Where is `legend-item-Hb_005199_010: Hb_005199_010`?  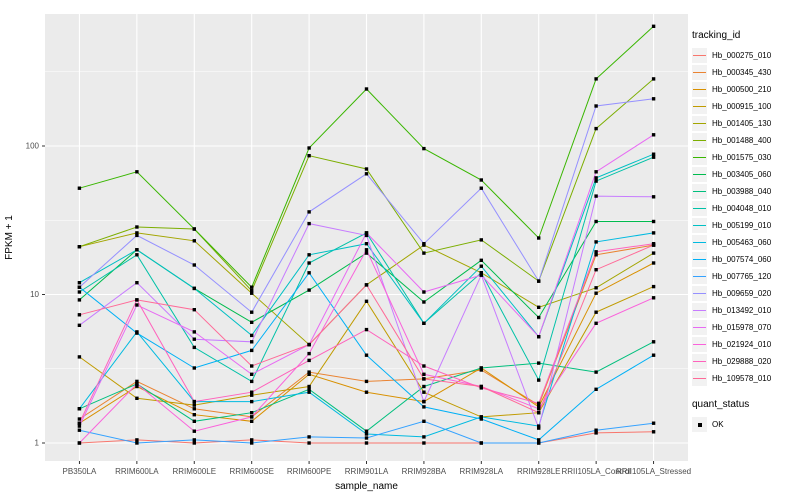 legend-item-Hb_005199_010: Hb_005199_010 is located at coordinates (745, 225).